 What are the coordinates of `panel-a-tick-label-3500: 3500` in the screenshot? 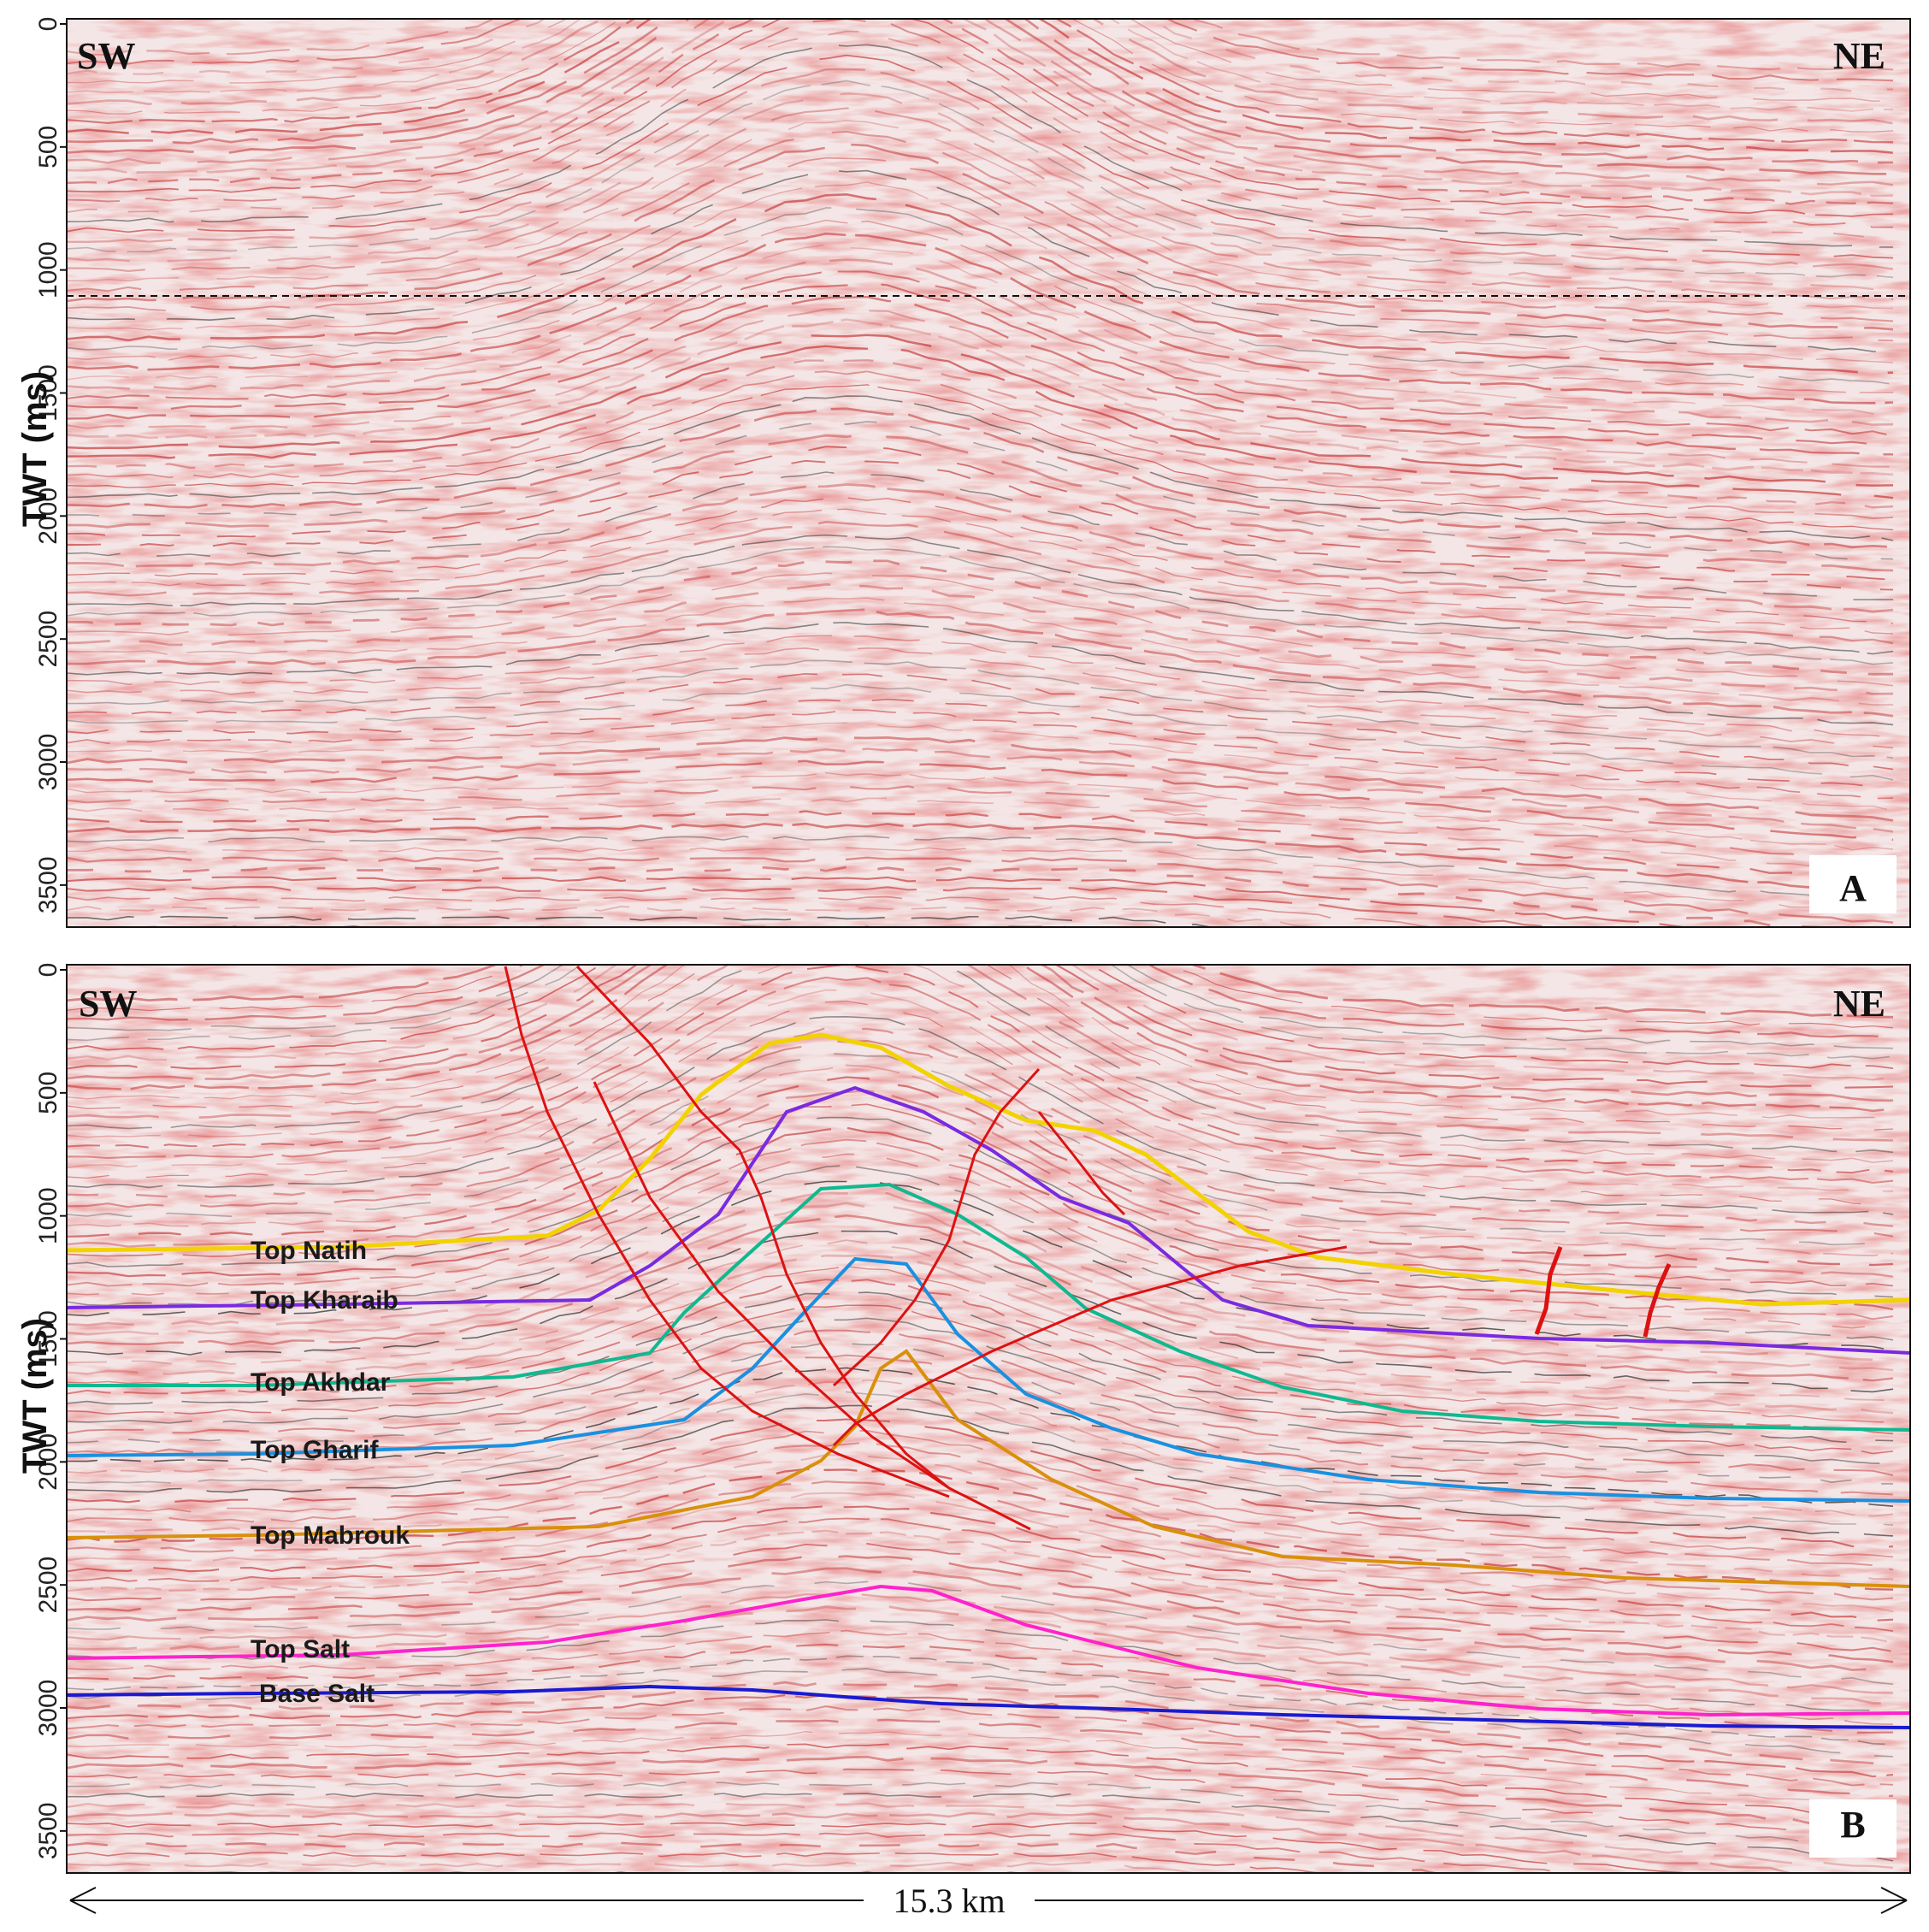 It's located at (48, 884).